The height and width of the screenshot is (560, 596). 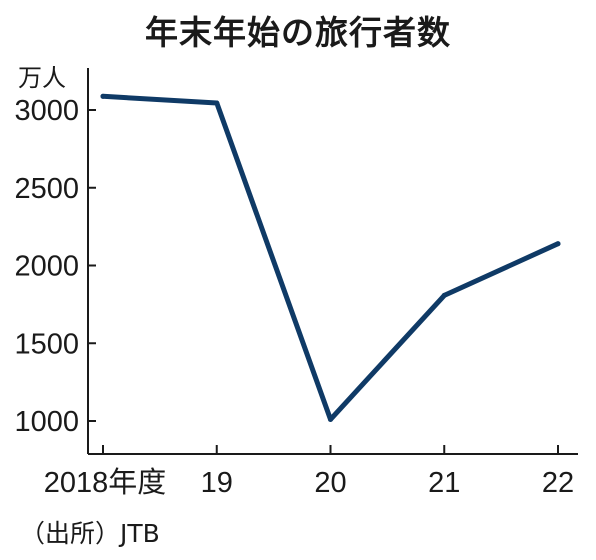 What do you see at coordinates (46, 422) in the screenshot?
I see `y-tick-label: 1000` at bounding box center [46, 422].